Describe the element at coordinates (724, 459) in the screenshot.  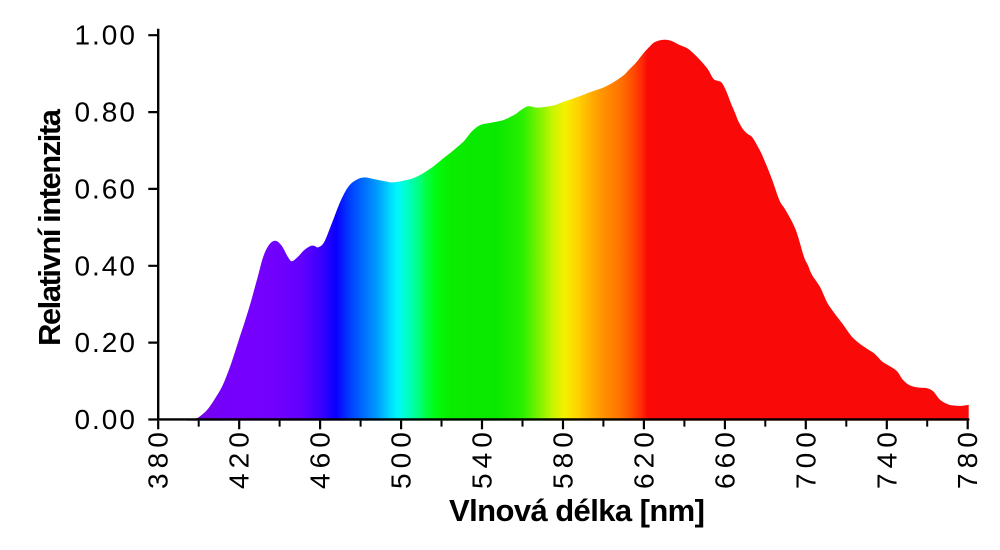
I see `svg-text: 660` at that location.